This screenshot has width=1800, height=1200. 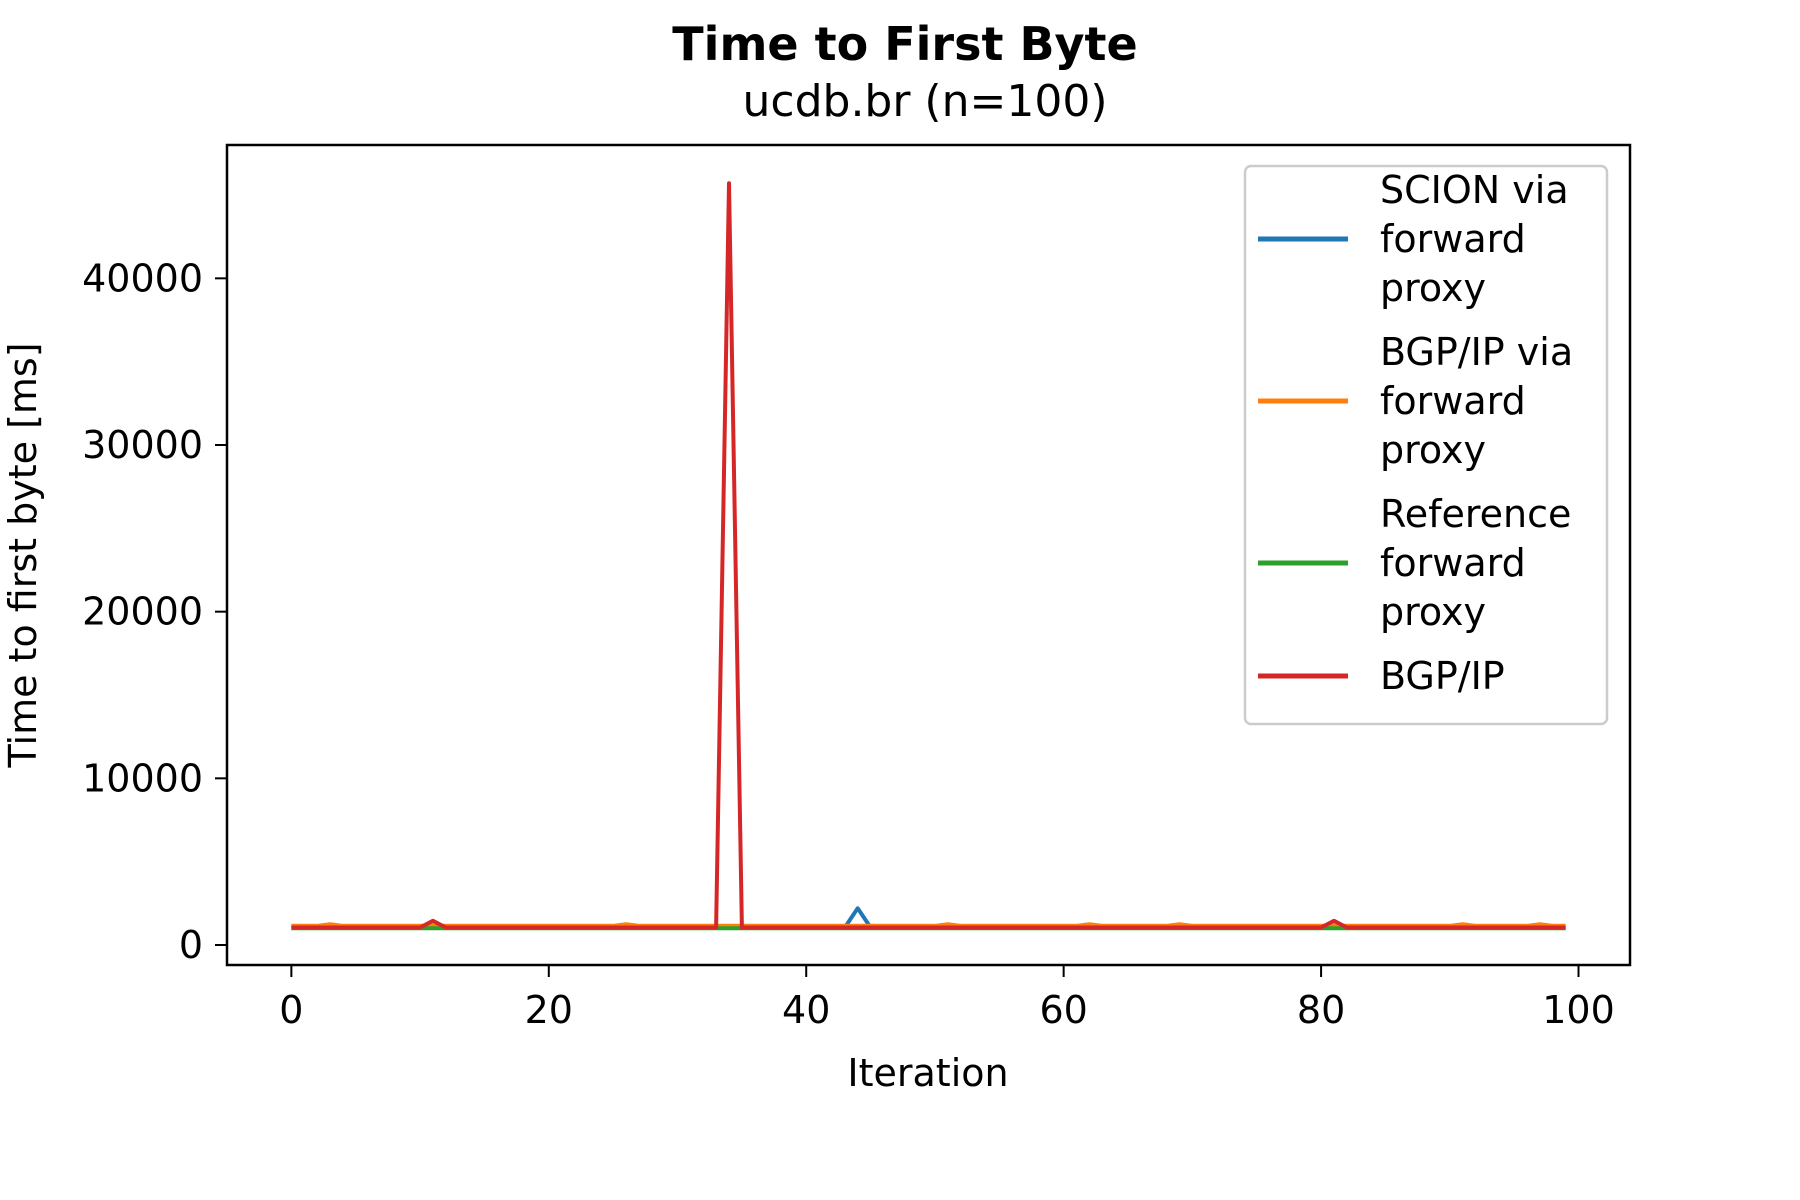 What do you see at coordinates (1578, 1010) in the screenshot?
I see `x-tick-label-5: 100` at bounding box center [1578, 1010].